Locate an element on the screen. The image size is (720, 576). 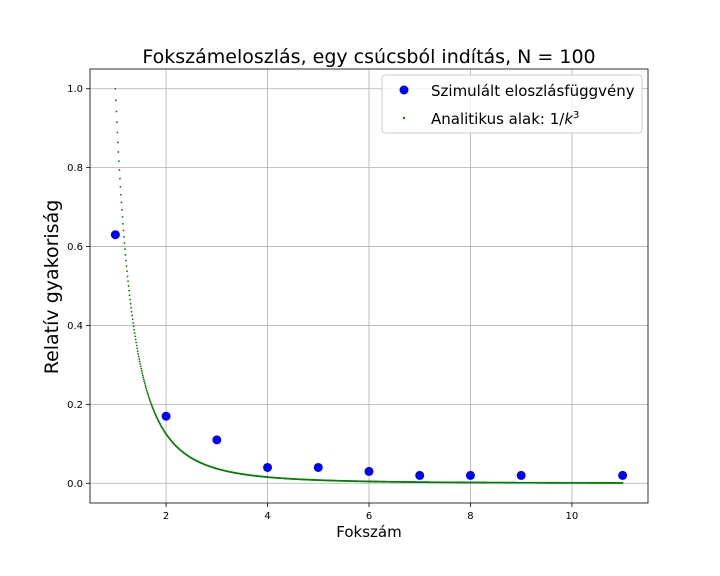
x-tick-label: 2 is located at coordinates (166, 516).